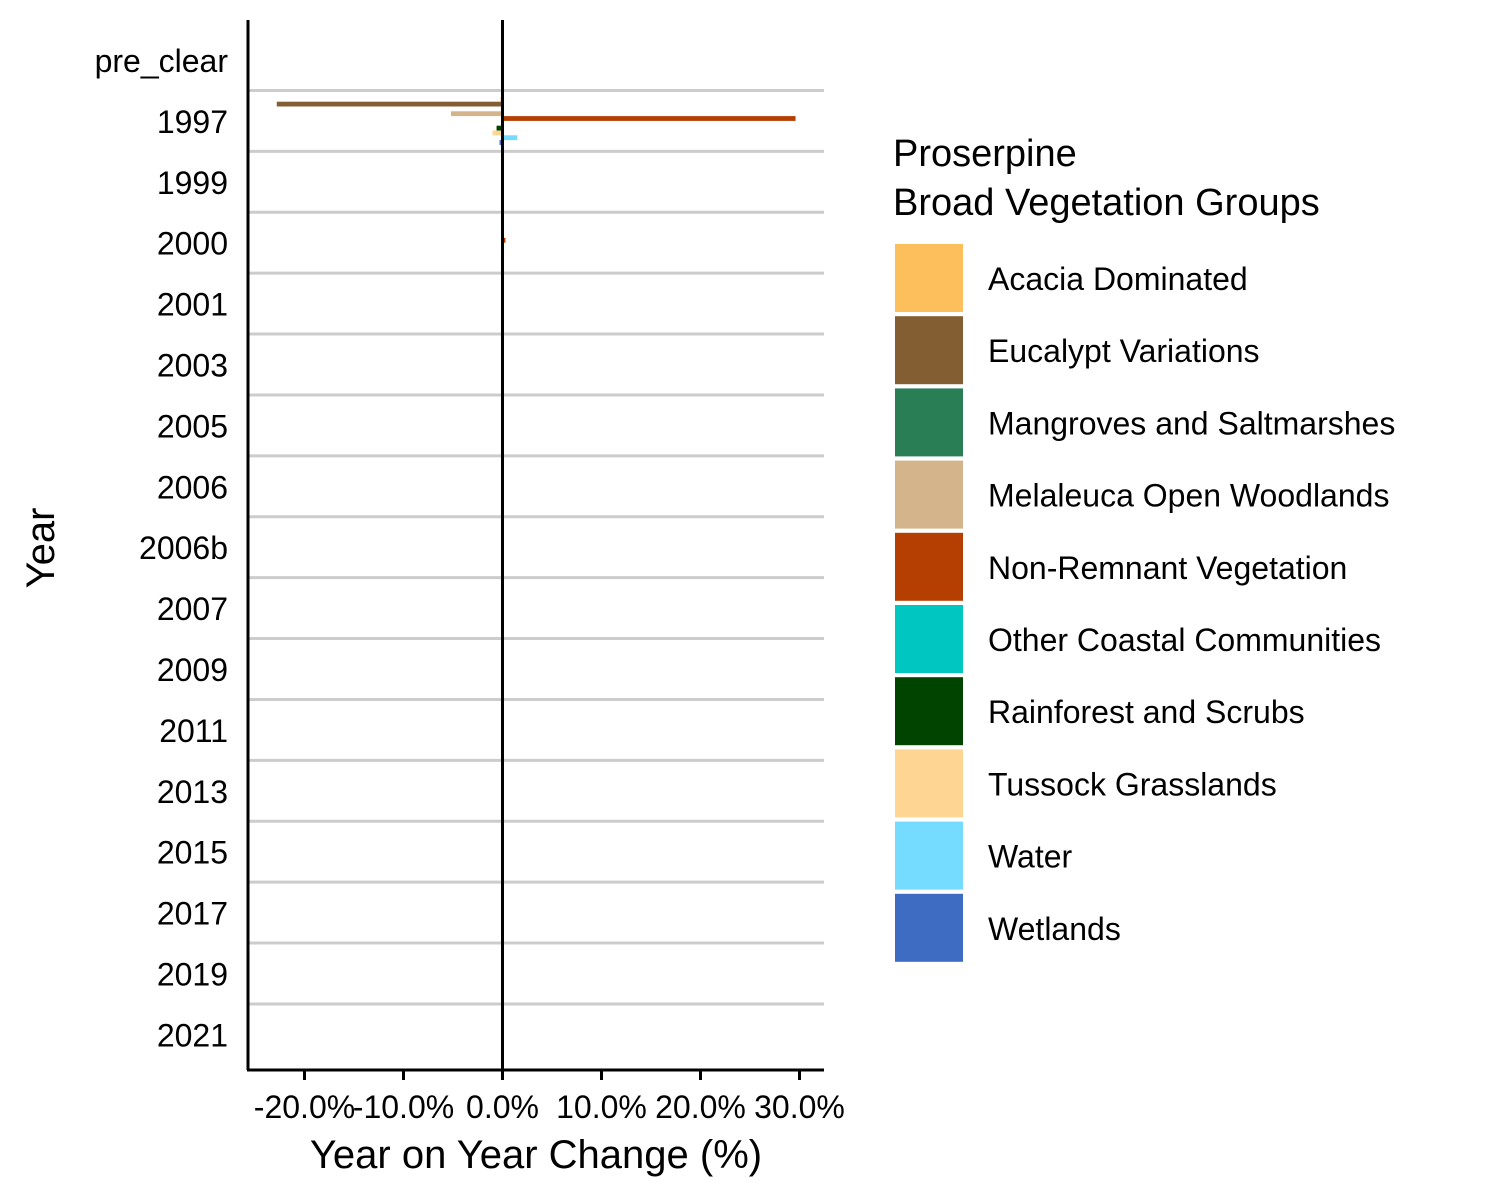 The height and width of the screenshot is (1200, 1500). I want to click on bar-water-1997, so click(510, 138).